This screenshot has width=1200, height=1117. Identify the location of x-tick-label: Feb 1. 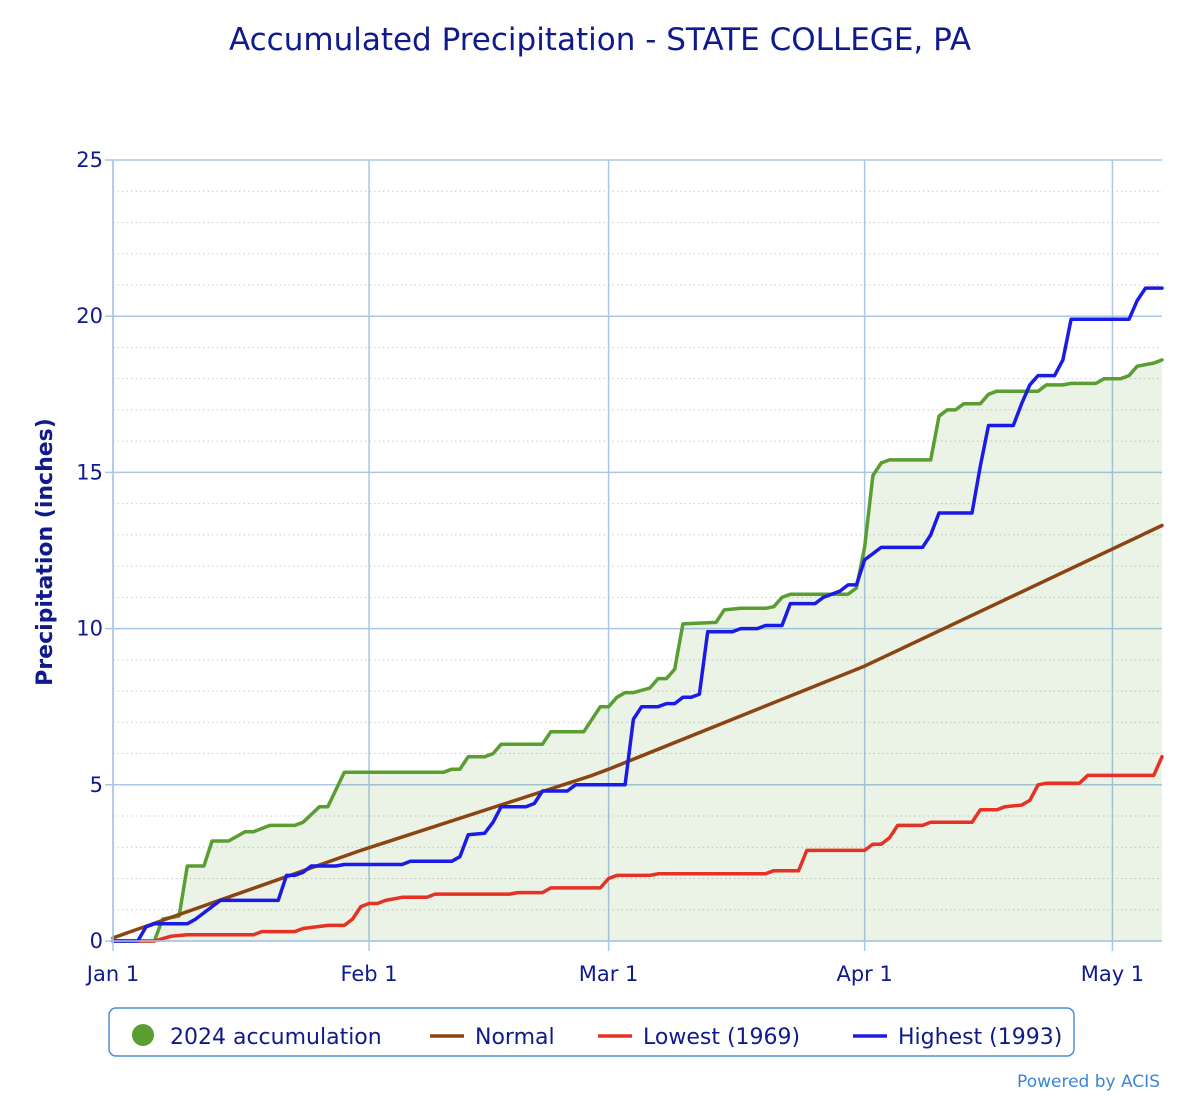
(368, 974).